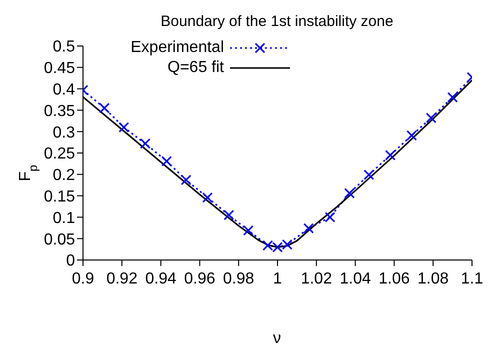 The image size is (500, 350). What do you see at coordinates (277, 21) in the screenshot?
I see `chart-title: Boundary of the 1st instability zone` at bounding box center [277, 21].